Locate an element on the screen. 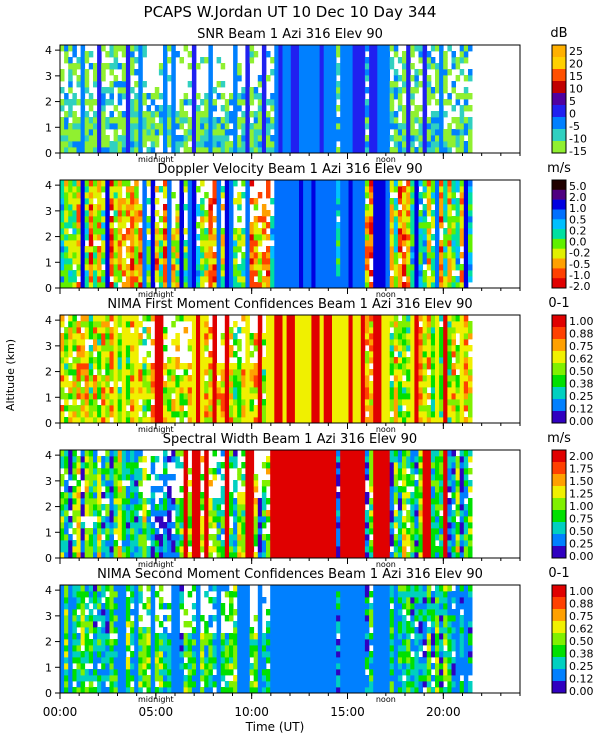 The height and width of the screenshot is (750, 600). colorbar-swatch is located at coordinates (559, 75).